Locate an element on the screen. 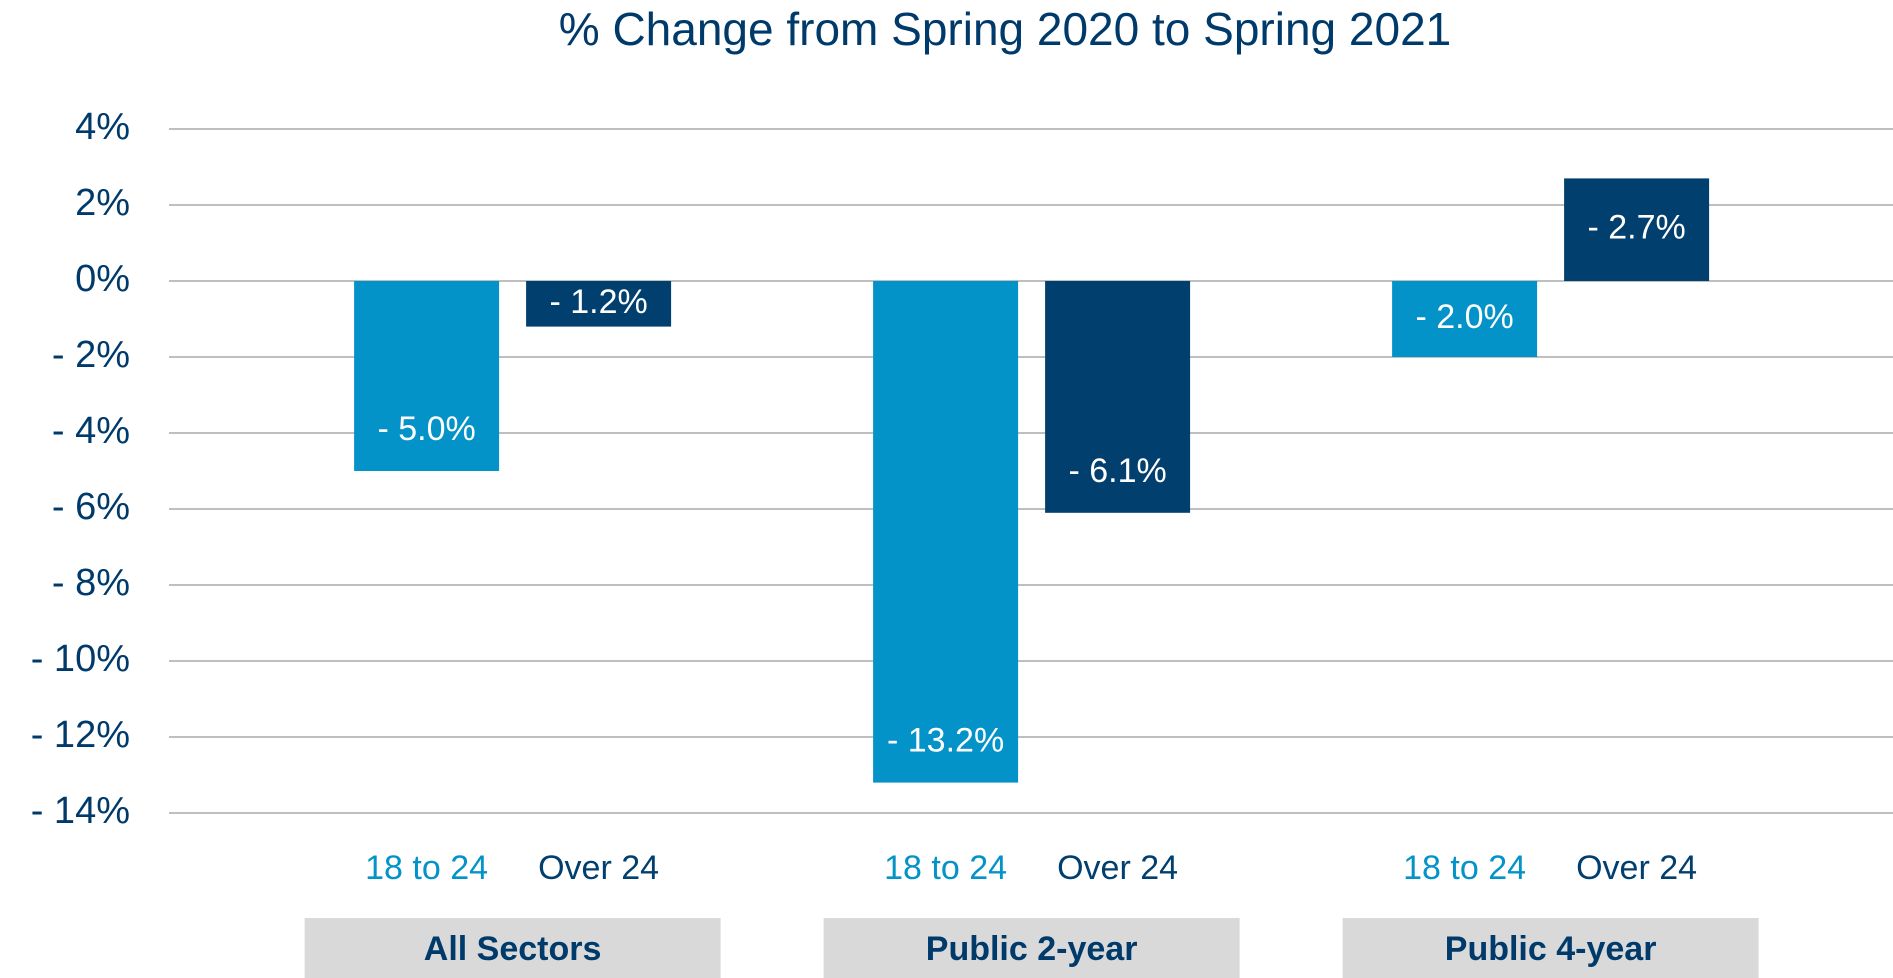 The height and width of the screenshot is (978, 1893). y-tick-label: - 6% is located at coordinates (91, 507).